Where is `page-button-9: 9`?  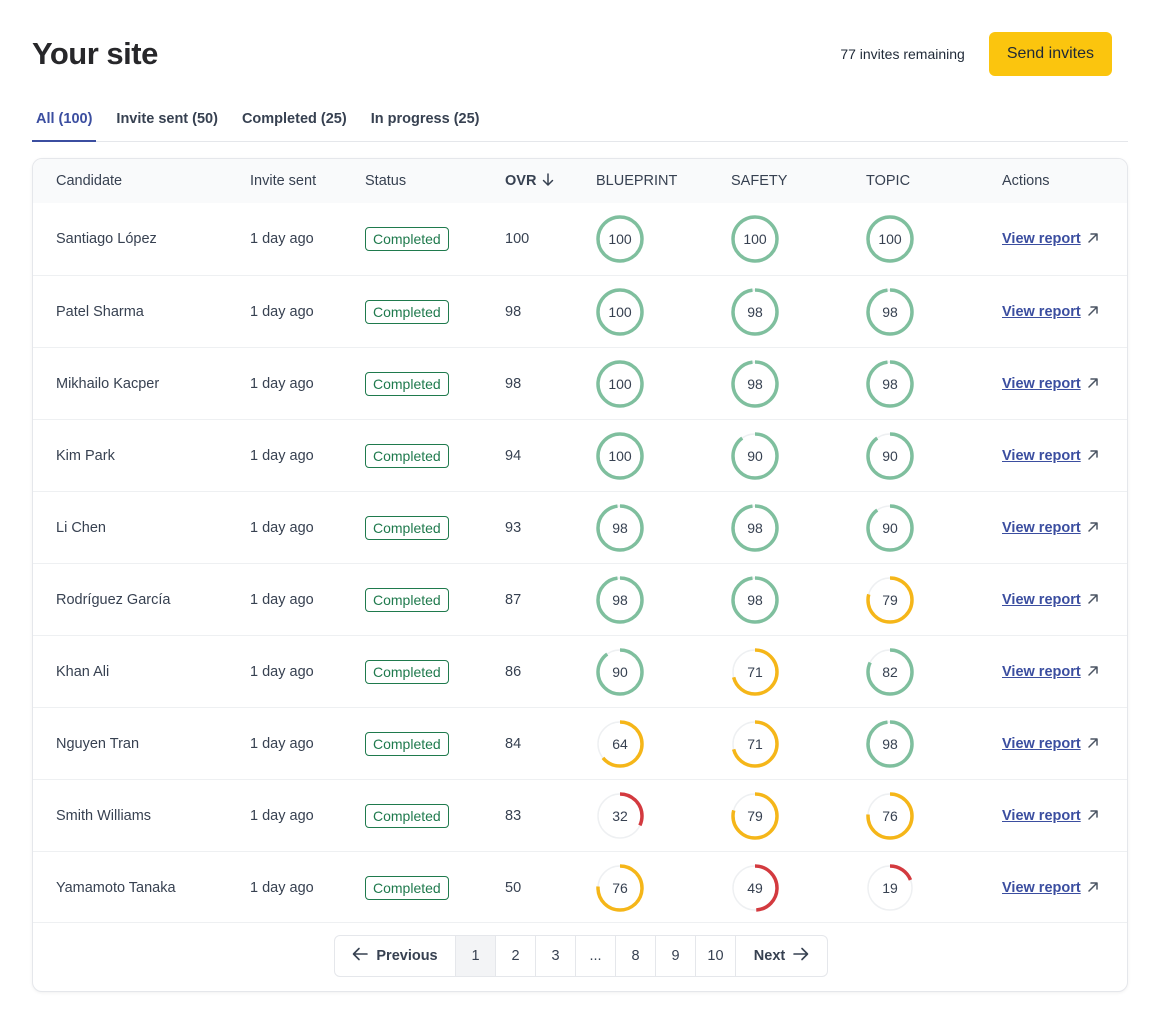 page-button-9: 9 is located at coordinates (675, 956).